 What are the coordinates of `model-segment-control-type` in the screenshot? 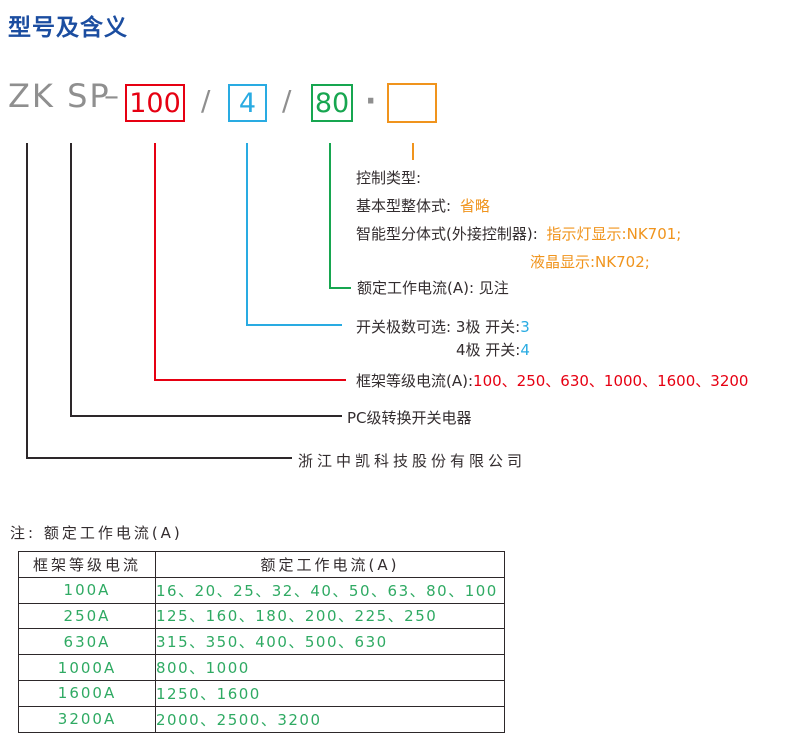 It's located at (412, 103).